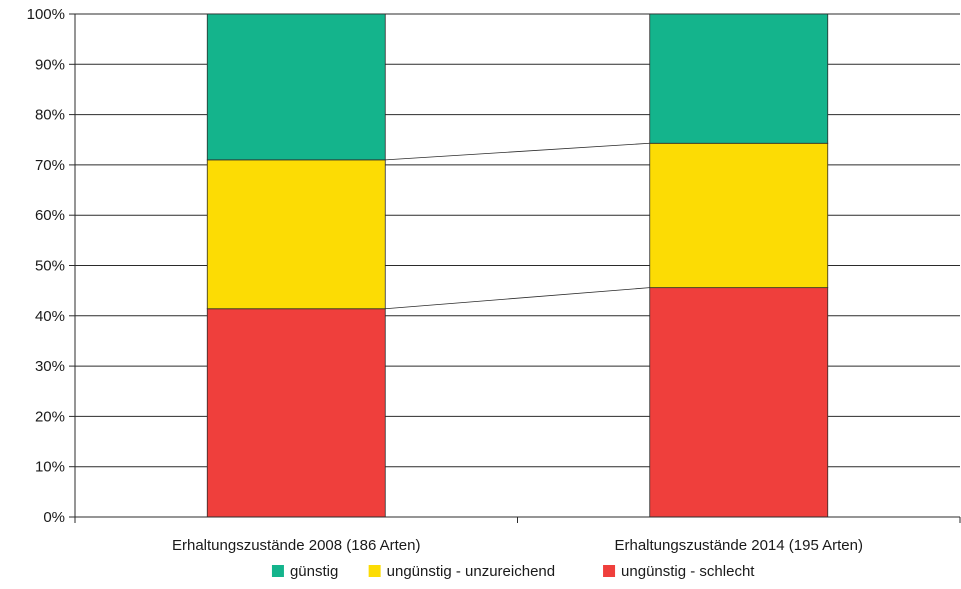 The width and height of the screenshot is (961, 589). Describe the element at coordinates (50, 316) in the screenshot. I see `y-tick-label: 40%` at that location.